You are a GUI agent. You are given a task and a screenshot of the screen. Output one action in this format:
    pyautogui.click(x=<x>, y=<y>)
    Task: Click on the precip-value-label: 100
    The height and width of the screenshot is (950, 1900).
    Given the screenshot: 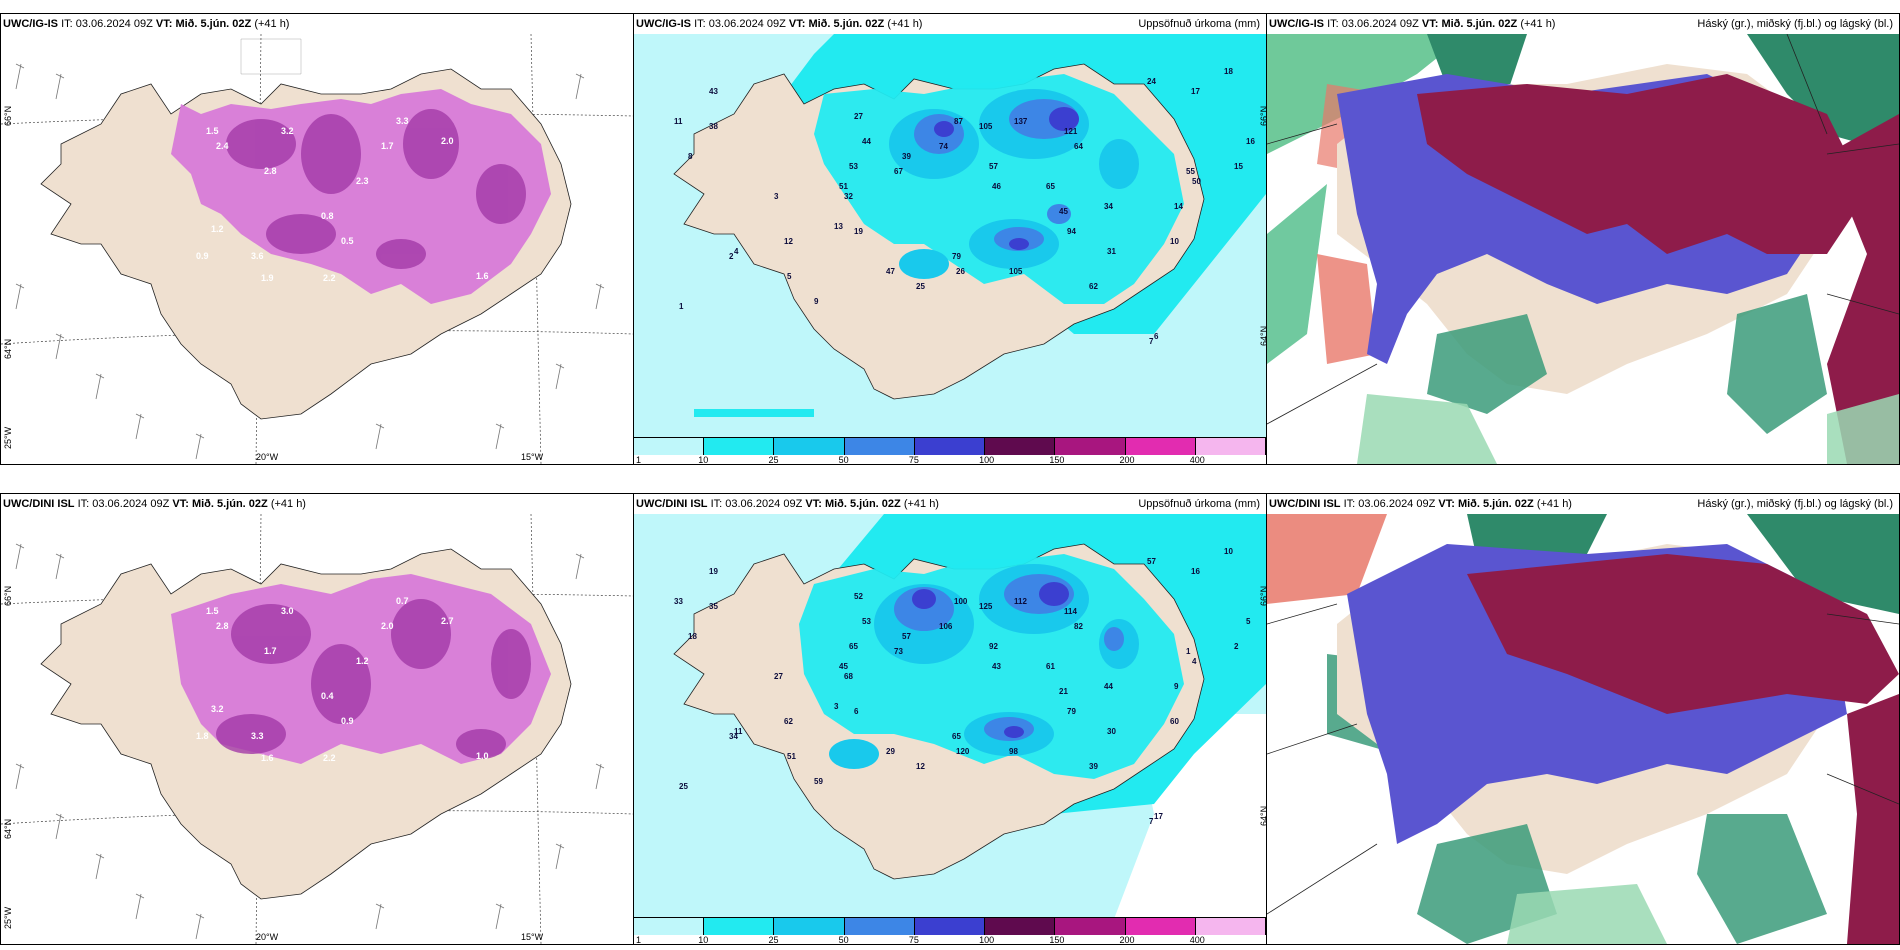 What is the action you would take?
    pyautogui.click(x=961, y=601)
    